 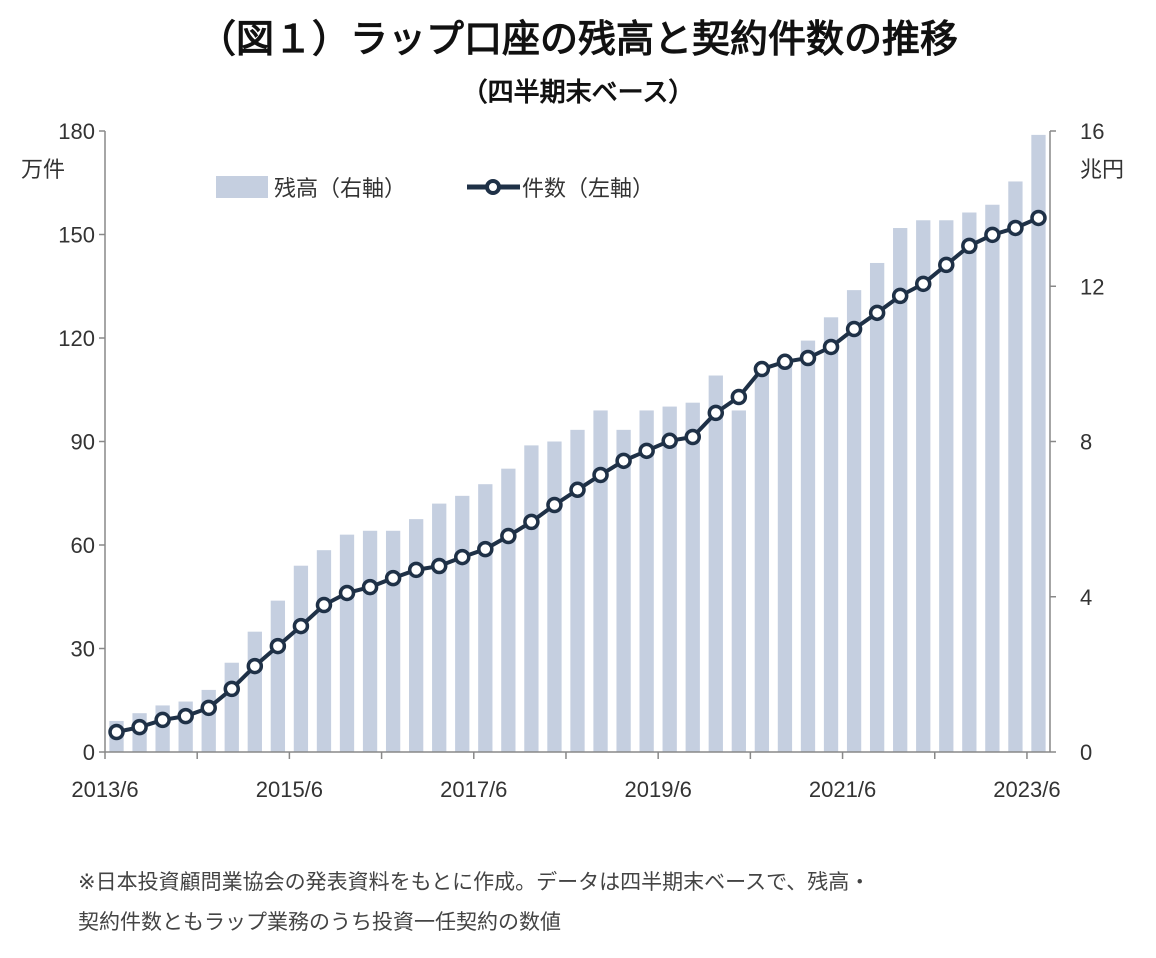 I want to click on count-point-2017/9, so click(x=508, y=536).